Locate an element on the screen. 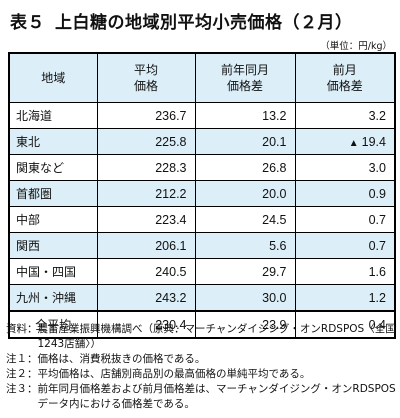  cell-yoy: 26.8 is located at coordinates (245, 167).